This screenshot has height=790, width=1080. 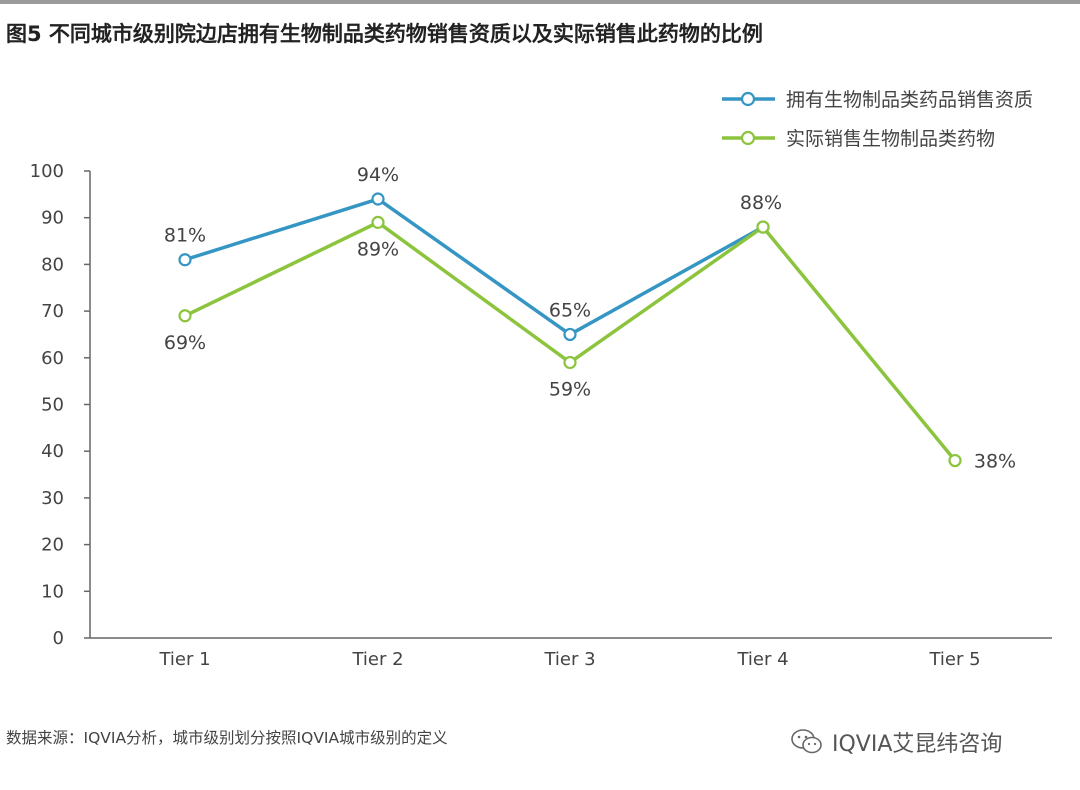 I want to click on data-label: 38%, so click(x=995, y=462).